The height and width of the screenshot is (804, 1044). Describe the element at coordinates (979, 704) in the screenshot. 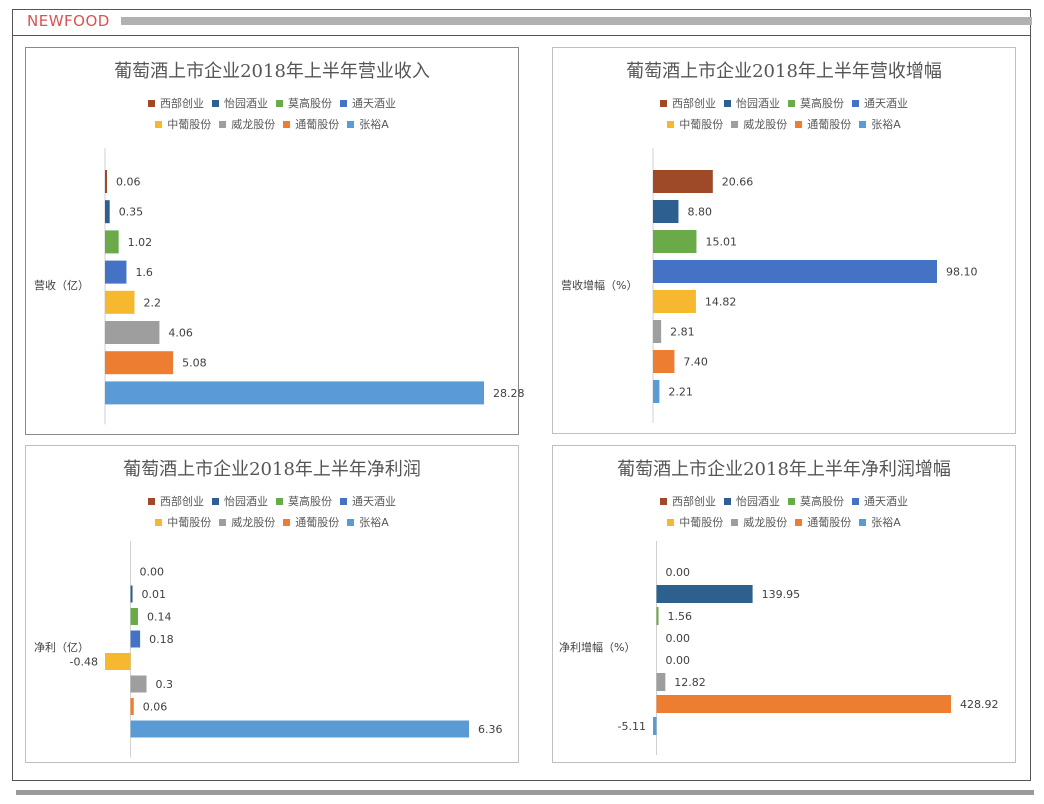

I see `data-label: 428.92` at that location.